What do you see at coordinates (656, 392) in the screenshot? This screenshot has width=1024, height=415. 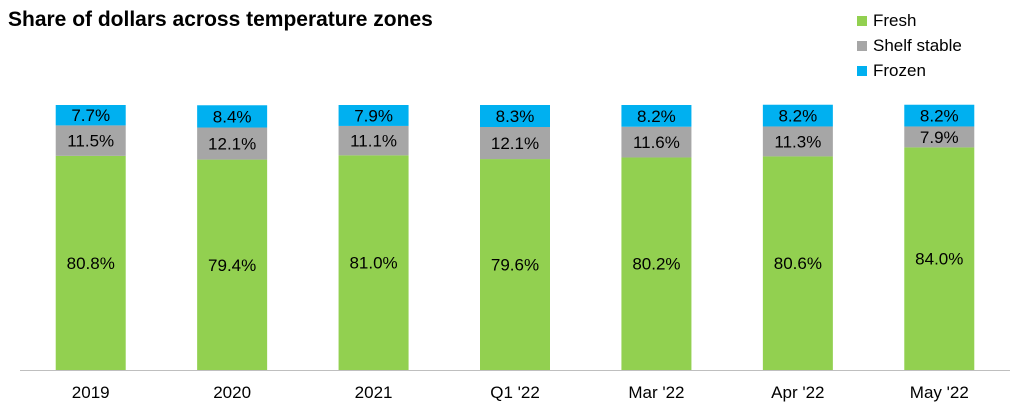 I see `x-tick-label: Mar '22` at bounding box center [656, 392].